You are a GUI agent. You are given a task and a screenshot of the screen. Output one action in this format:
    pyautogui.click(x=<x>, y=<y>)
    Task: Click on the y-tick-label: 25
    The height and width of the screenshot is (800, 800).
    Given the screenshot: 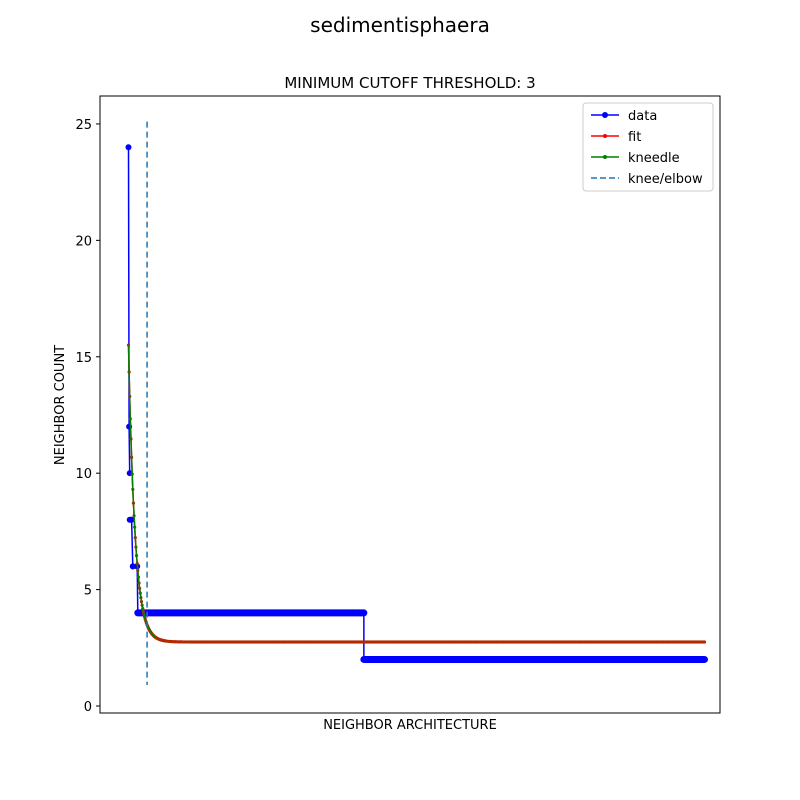 What is the action you would take?
    pyautogui.click(x=83, y=125)
    